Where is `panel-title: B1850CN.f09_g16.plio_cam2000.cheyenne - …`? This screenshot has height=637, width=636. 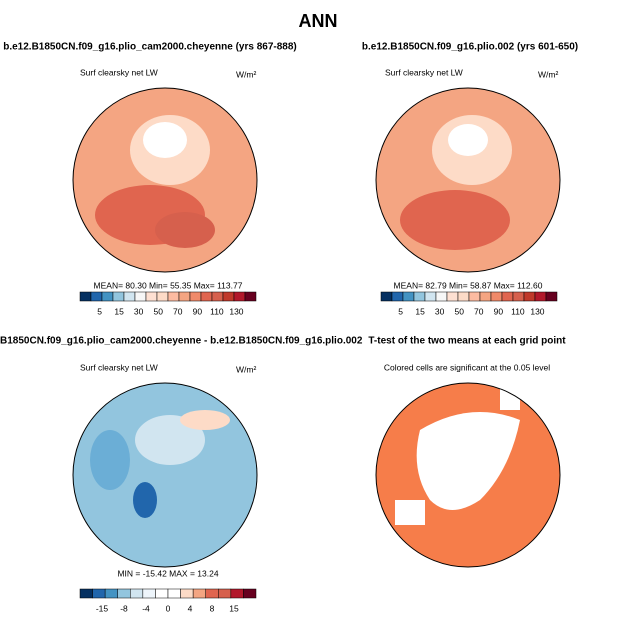 panel-title: B1850CN.f09_g16.plio_cam2000.cheyenne - … is located at coordinates (181, 341).